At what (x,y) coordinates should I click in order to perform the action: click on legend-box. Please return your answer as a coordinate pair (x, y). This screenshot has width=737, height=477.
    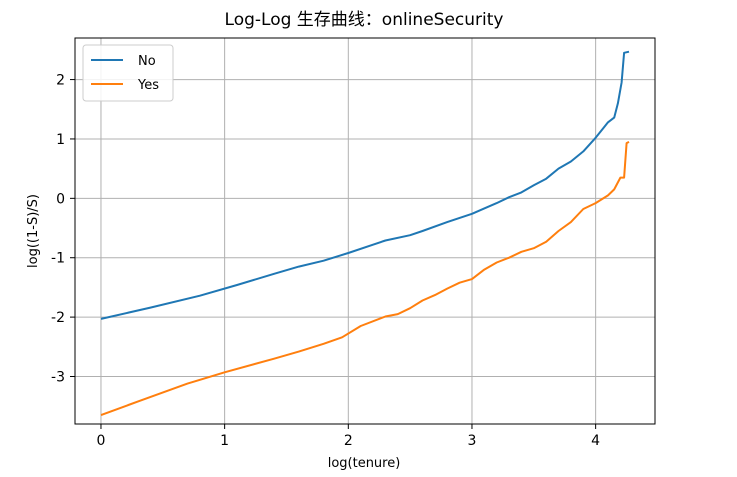
    Looking at the image, I should click on (128, 73).